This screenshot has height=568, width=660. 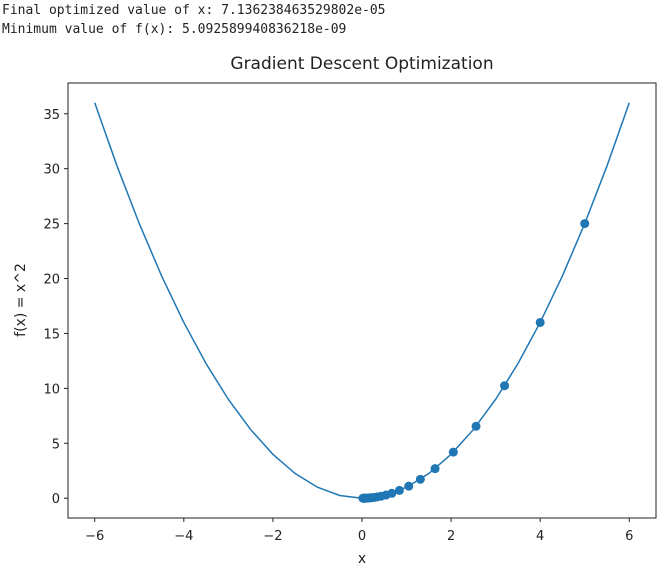 I want to click on x-tick-label: −4, so click(x=183, y=536).